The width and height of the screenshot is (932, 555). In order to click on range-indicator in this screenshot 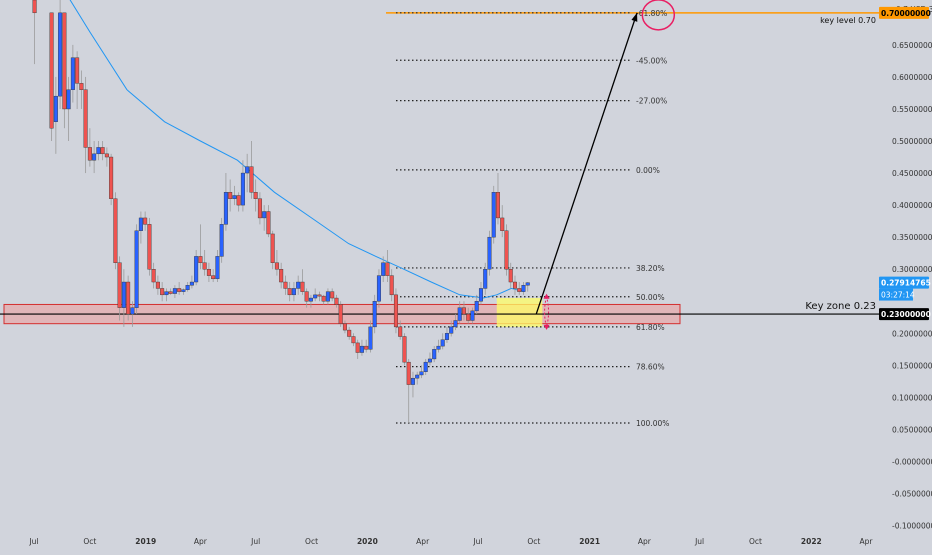, I will do `click(547, 312)`.